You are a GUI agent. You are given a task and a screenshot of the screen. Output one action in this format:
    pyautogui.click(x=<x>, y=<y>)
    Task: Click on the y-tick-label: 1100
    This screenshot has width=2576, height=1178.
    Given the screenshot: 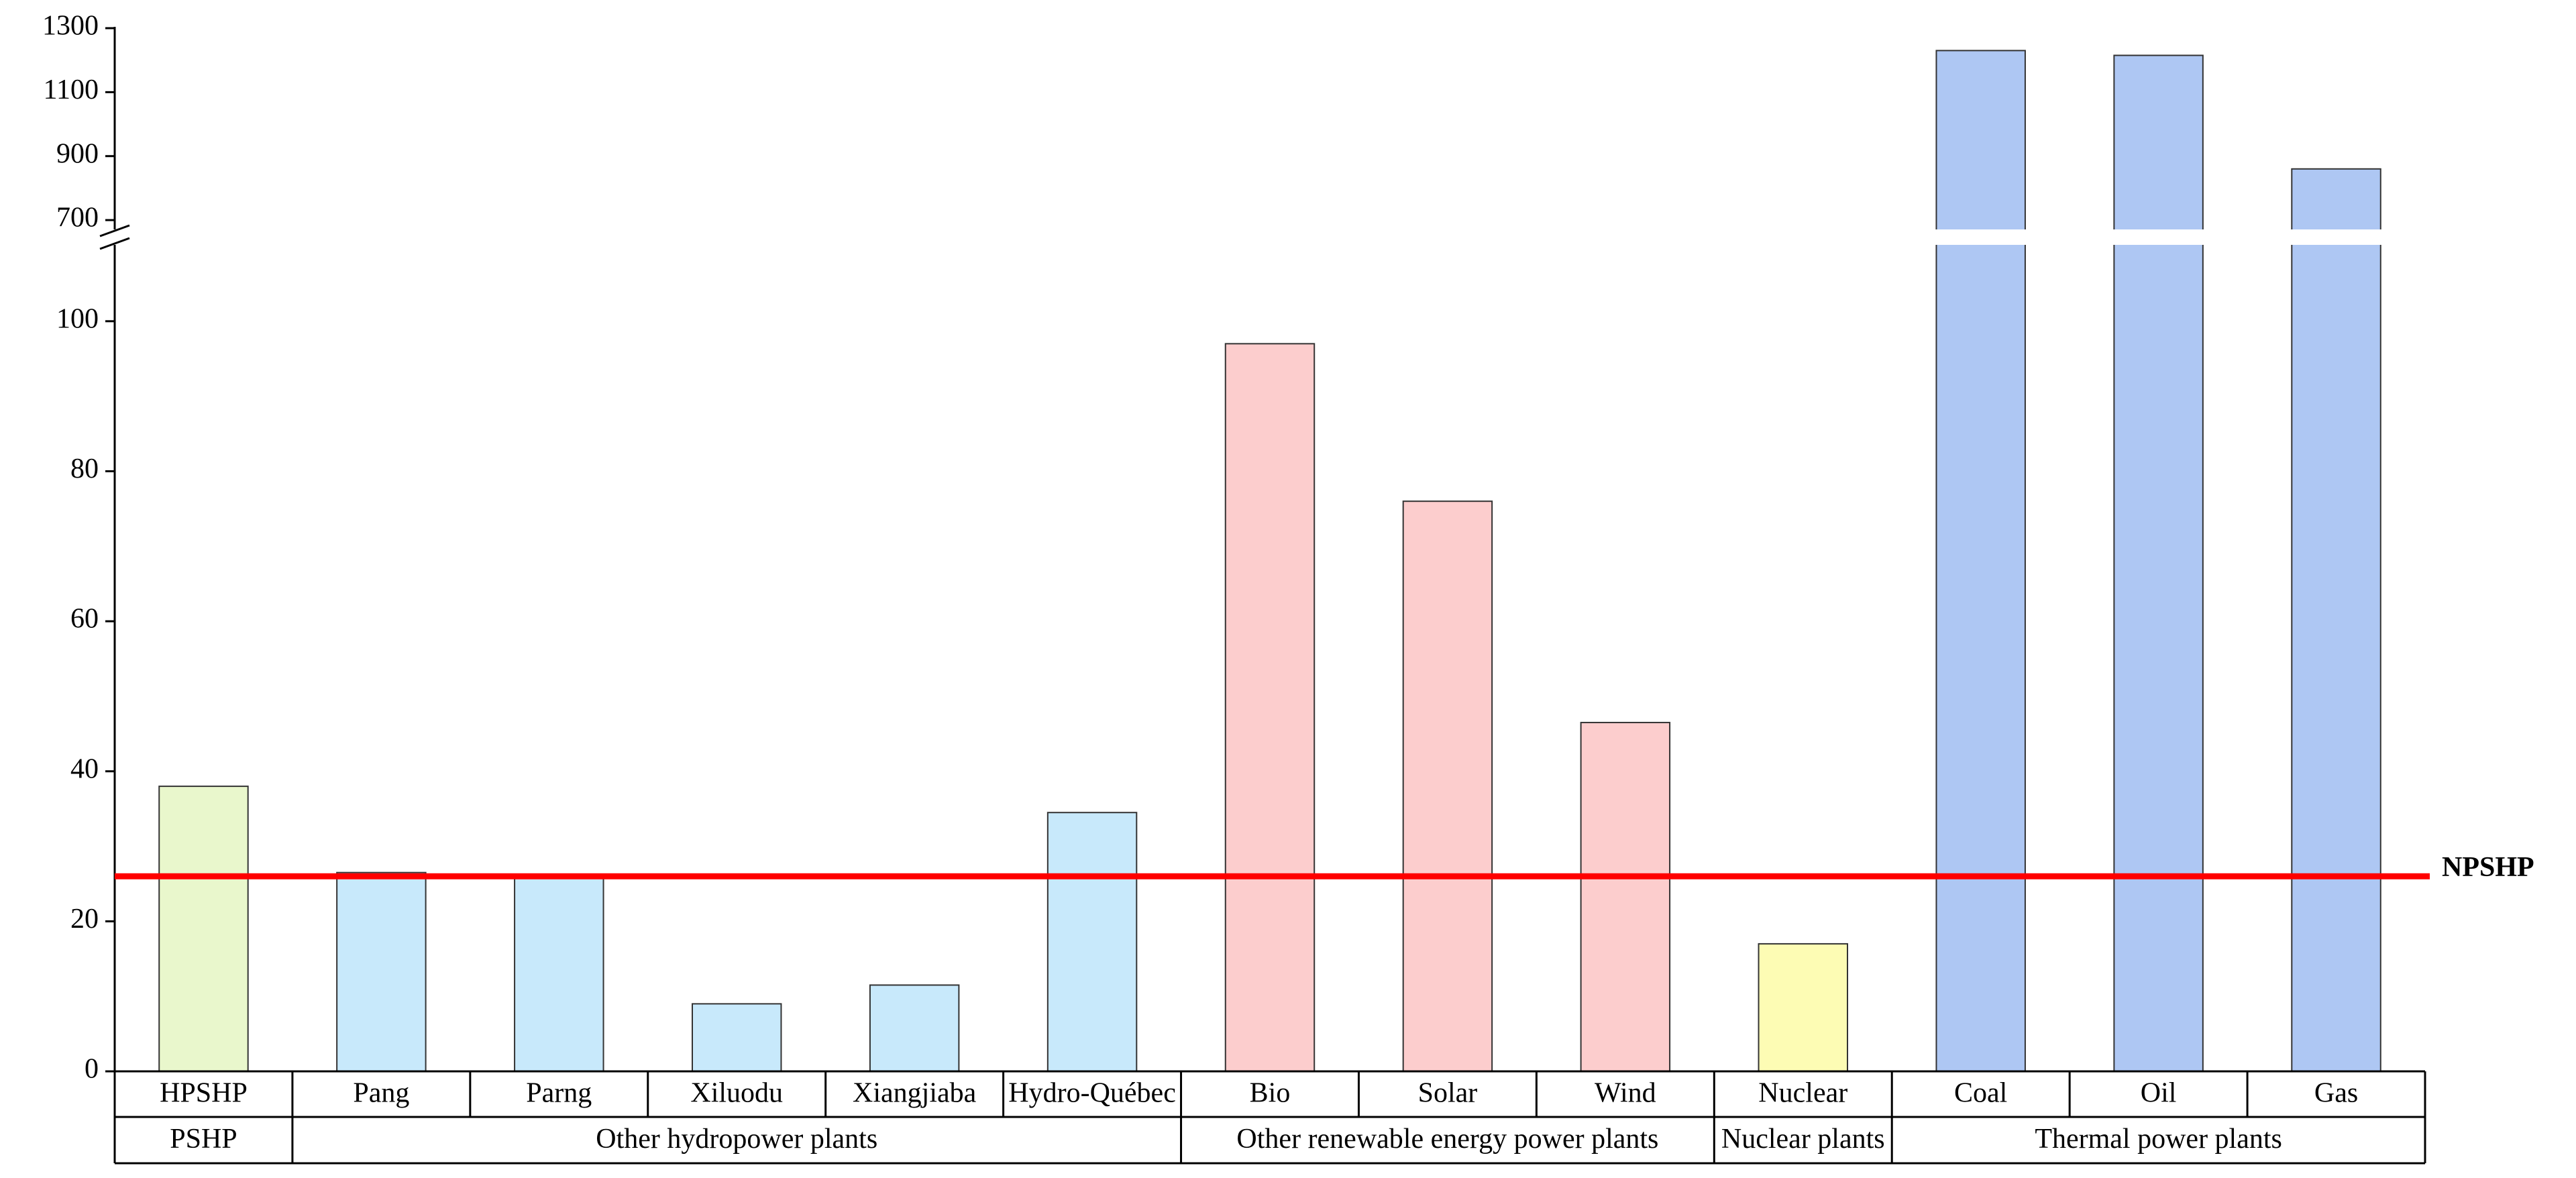 What is the action you would take?
    pyautogui.click(x=71, y=90)
    